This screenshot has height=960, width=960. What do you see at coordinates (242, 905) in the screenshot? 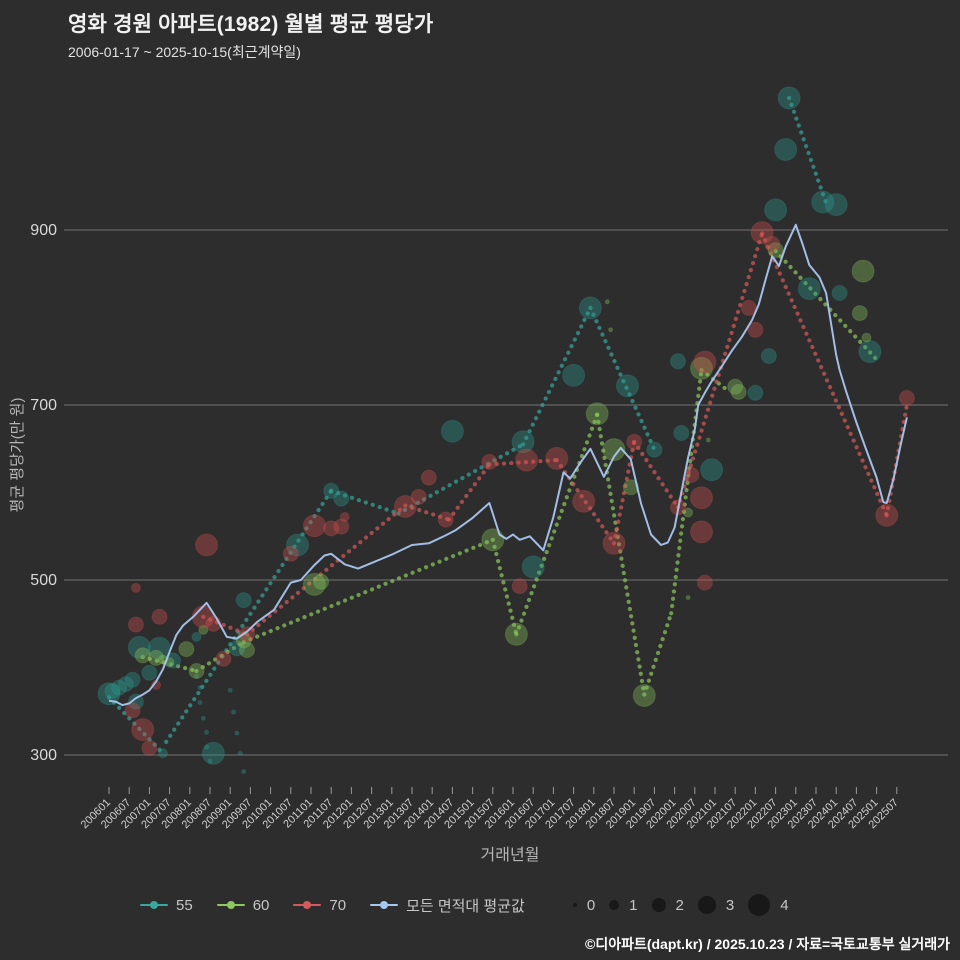
I see `legend-item-60: 60` at bounding box center [242, 905].